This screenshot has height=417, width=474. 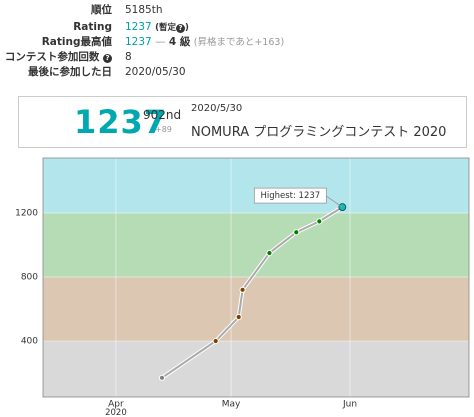 What do you see at coordinates (349, 405) in the screenshot?
I see `x-tick-label: Jun` at bounding box center [349, 405].